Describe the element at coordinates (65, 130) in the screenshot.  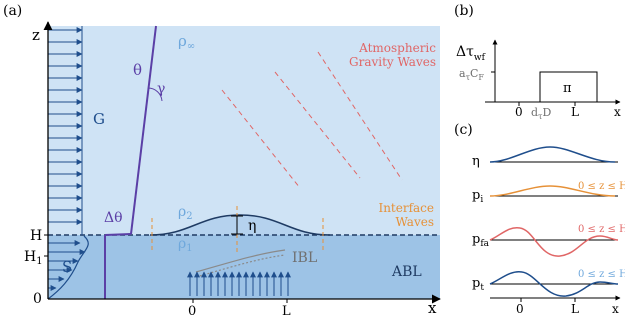
I see `geostrophic-wind-arrows` at that location.